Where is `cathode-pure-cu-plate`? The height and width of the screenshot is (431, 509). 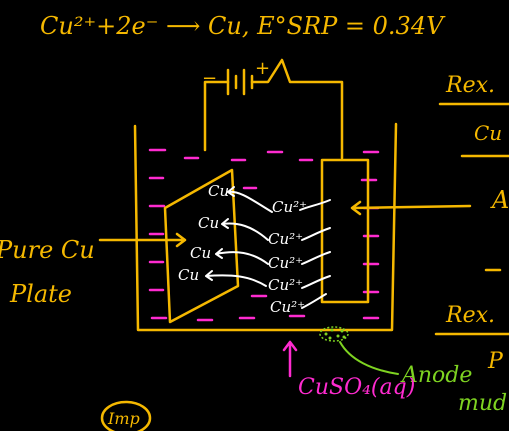
cathode-pure-cu-plate is located at coordinates (201, 246).